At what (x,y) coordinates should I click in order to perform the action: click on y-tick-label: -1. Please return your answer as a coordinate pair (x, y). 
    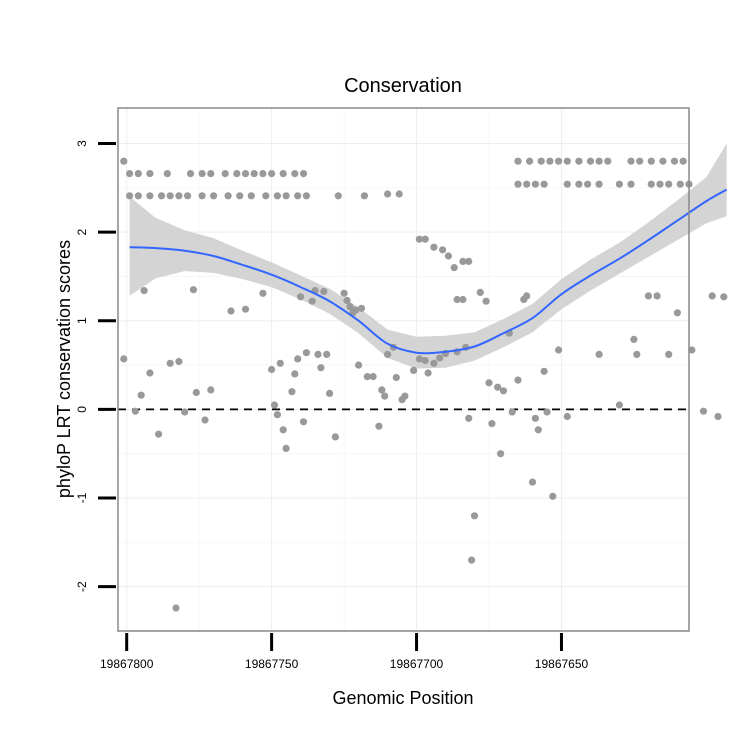
    Looking at the image, I should click on (82, 497).